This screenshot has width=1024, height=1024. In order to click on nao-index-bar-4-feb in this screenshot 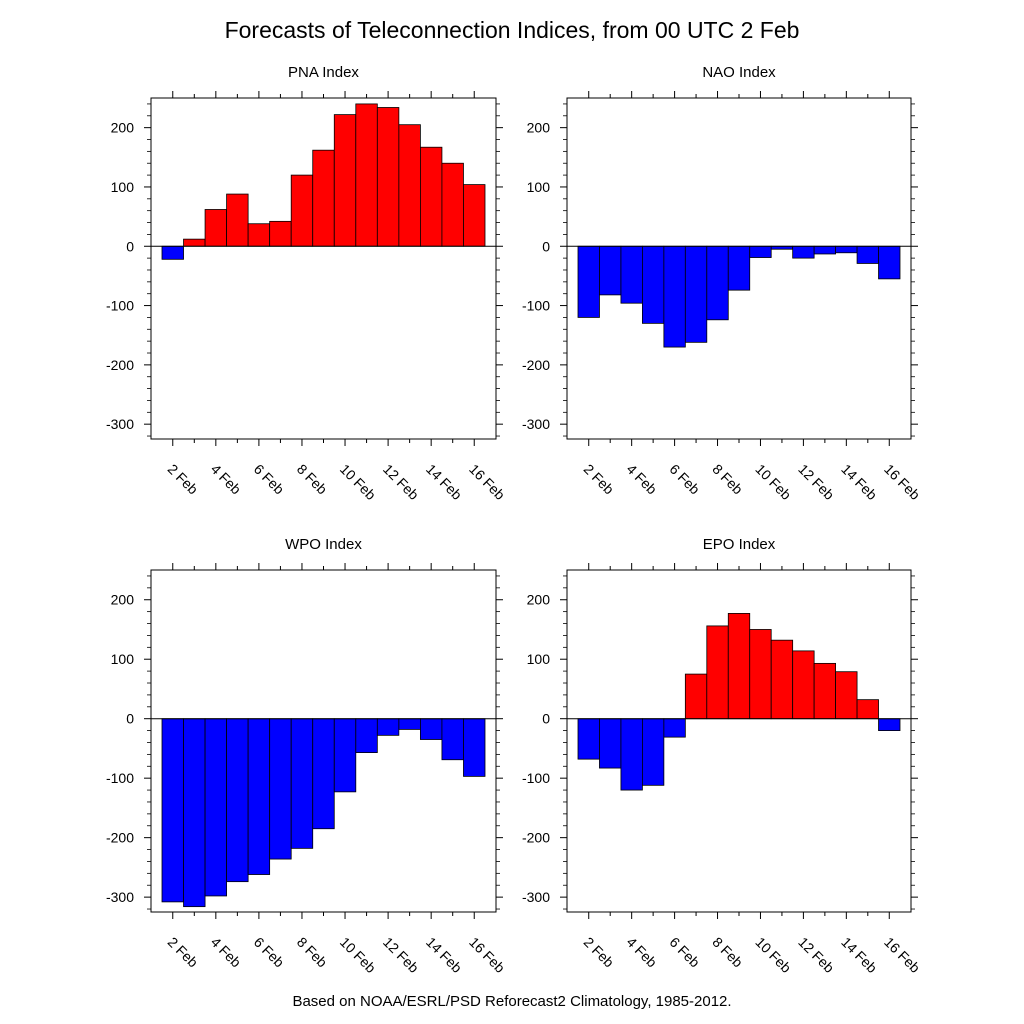, I will do `click(631, 274)`.